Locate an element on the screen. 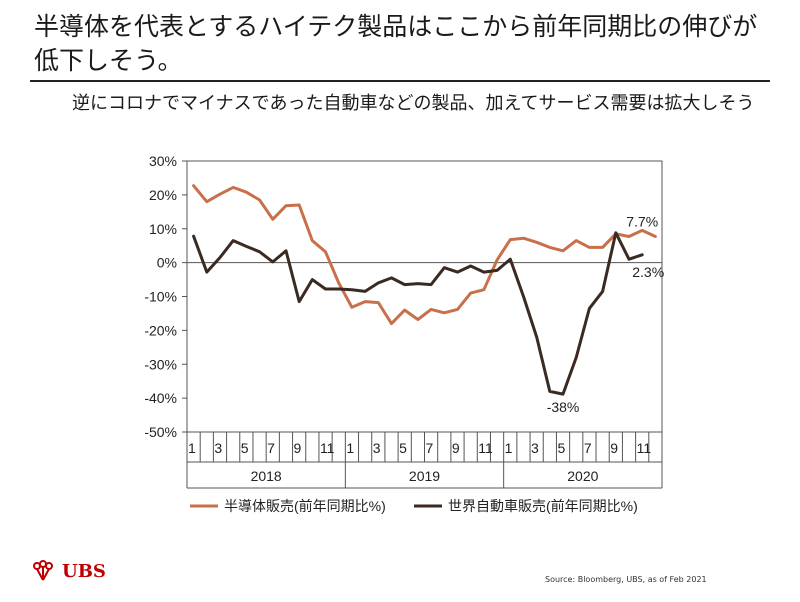 This screenshot has width=800, height=602. y-tick-label: 30% is located at coordinates (163, 161).